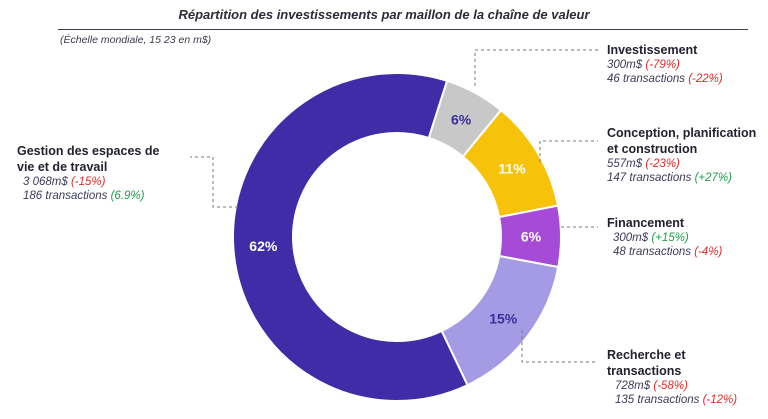 The image size is (768, 419). Describe the element at coordinates (705, 79) in the screenshot. I see `transactions-change: (-22%)` at that location.